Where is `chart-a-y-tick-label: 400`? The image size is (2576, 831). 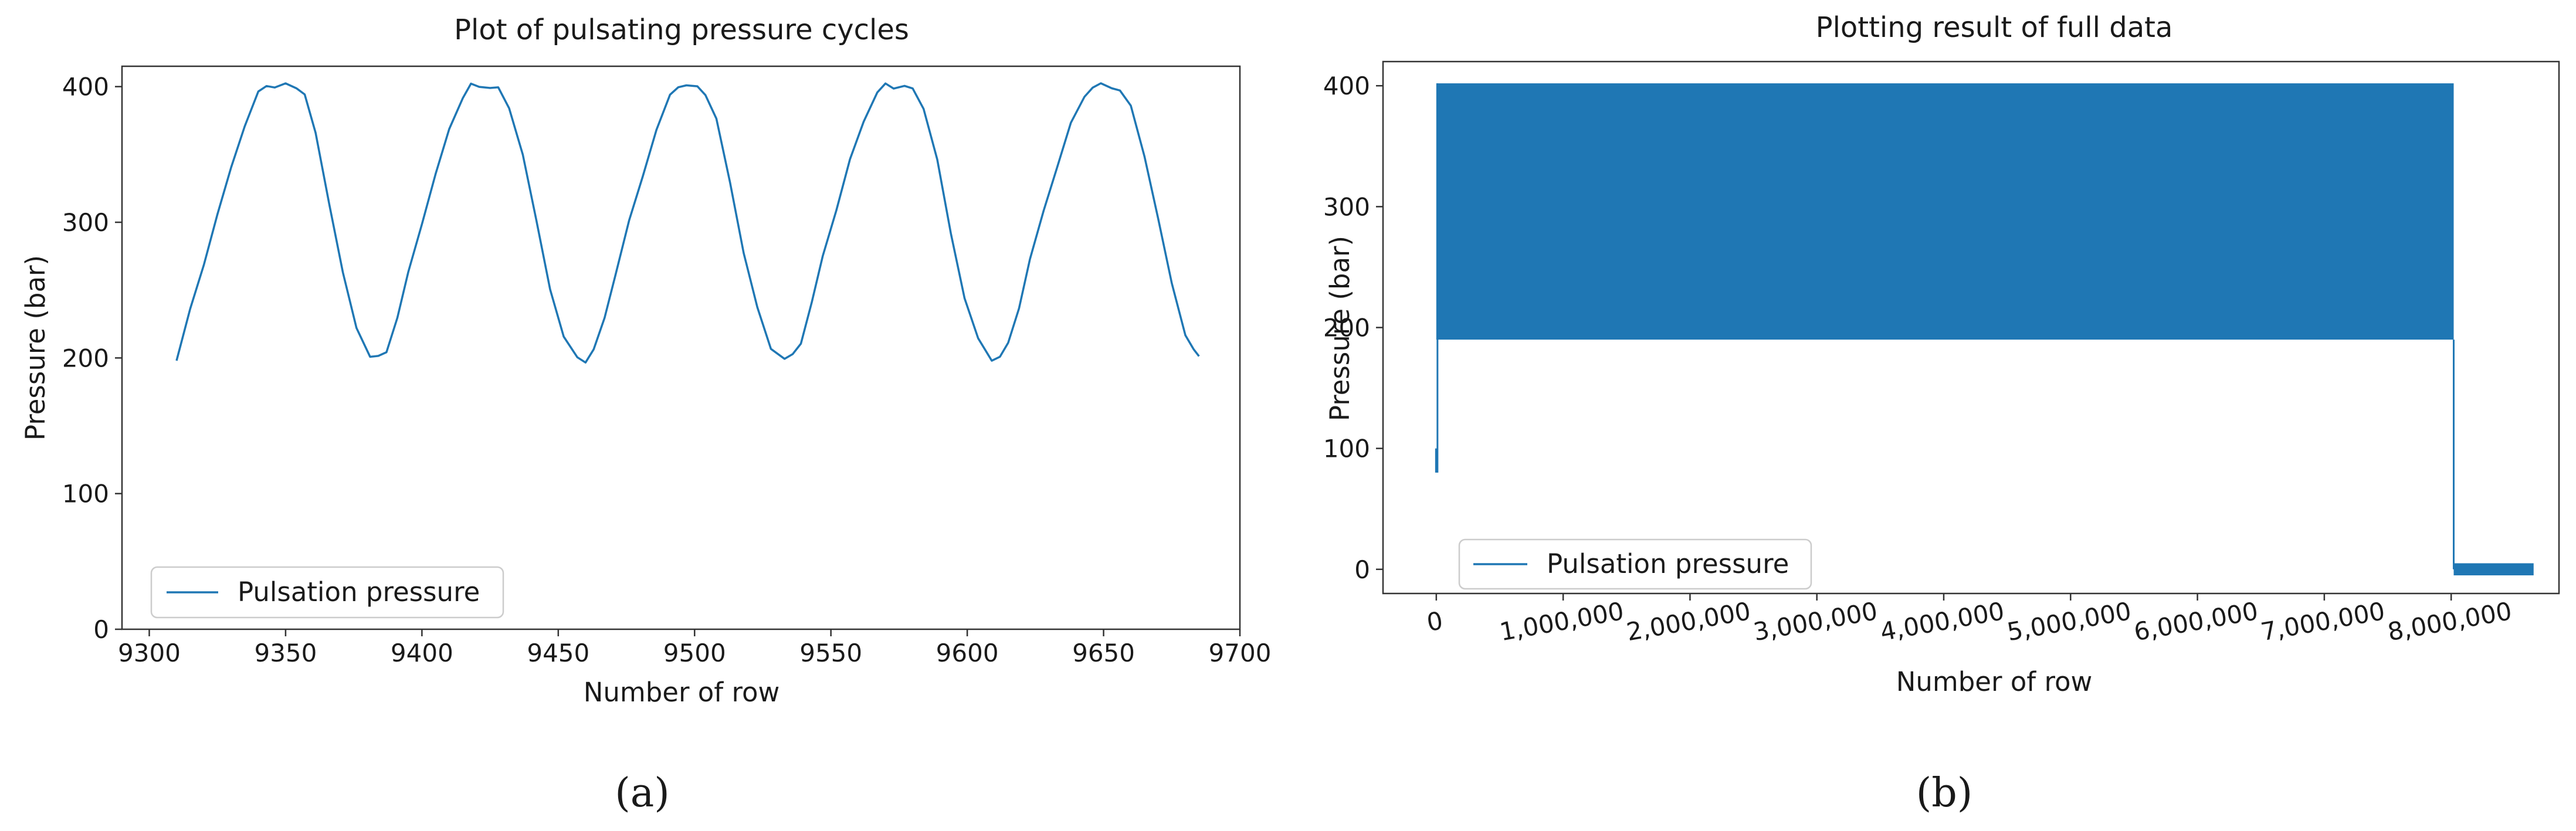
chart-a-y-tick-label: 400 is located at coordinates (86, 87).